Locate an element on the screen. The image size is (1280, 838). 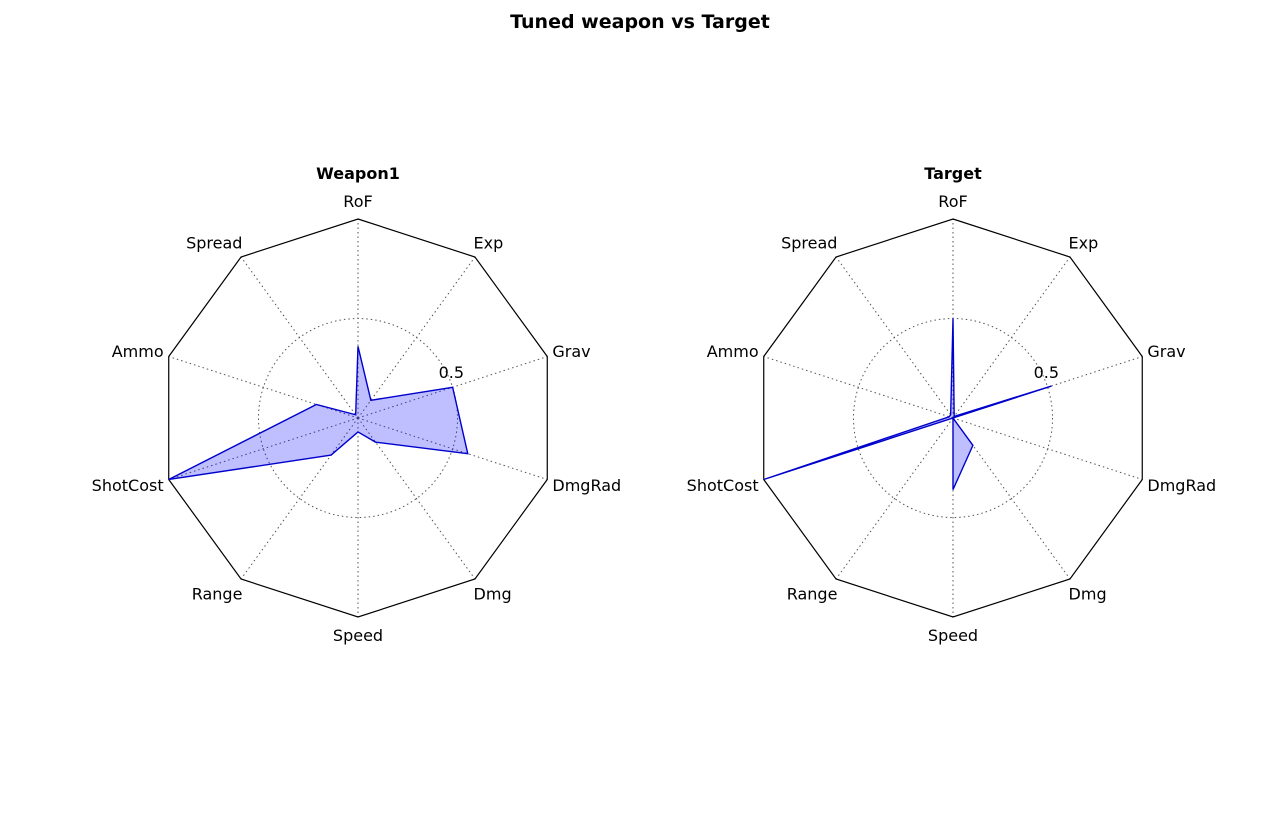
spoke-shotcost is located at coordinates (263, 448).